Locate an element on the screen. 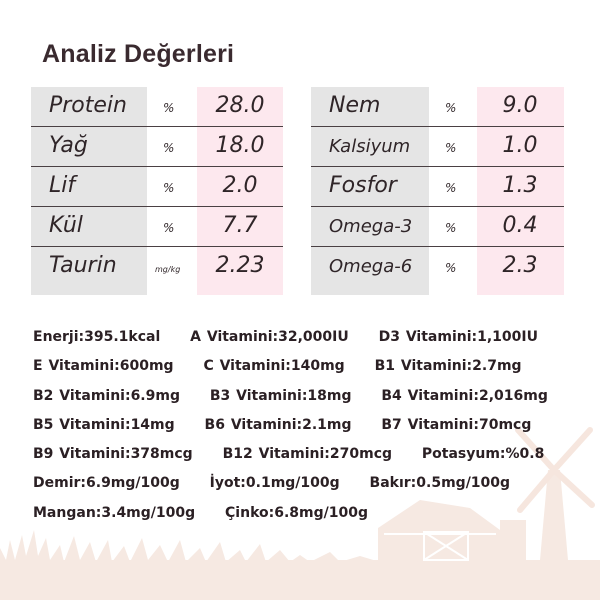  nutrient-item: Enerji:395.1kcal is located at coordinates (97, 337).